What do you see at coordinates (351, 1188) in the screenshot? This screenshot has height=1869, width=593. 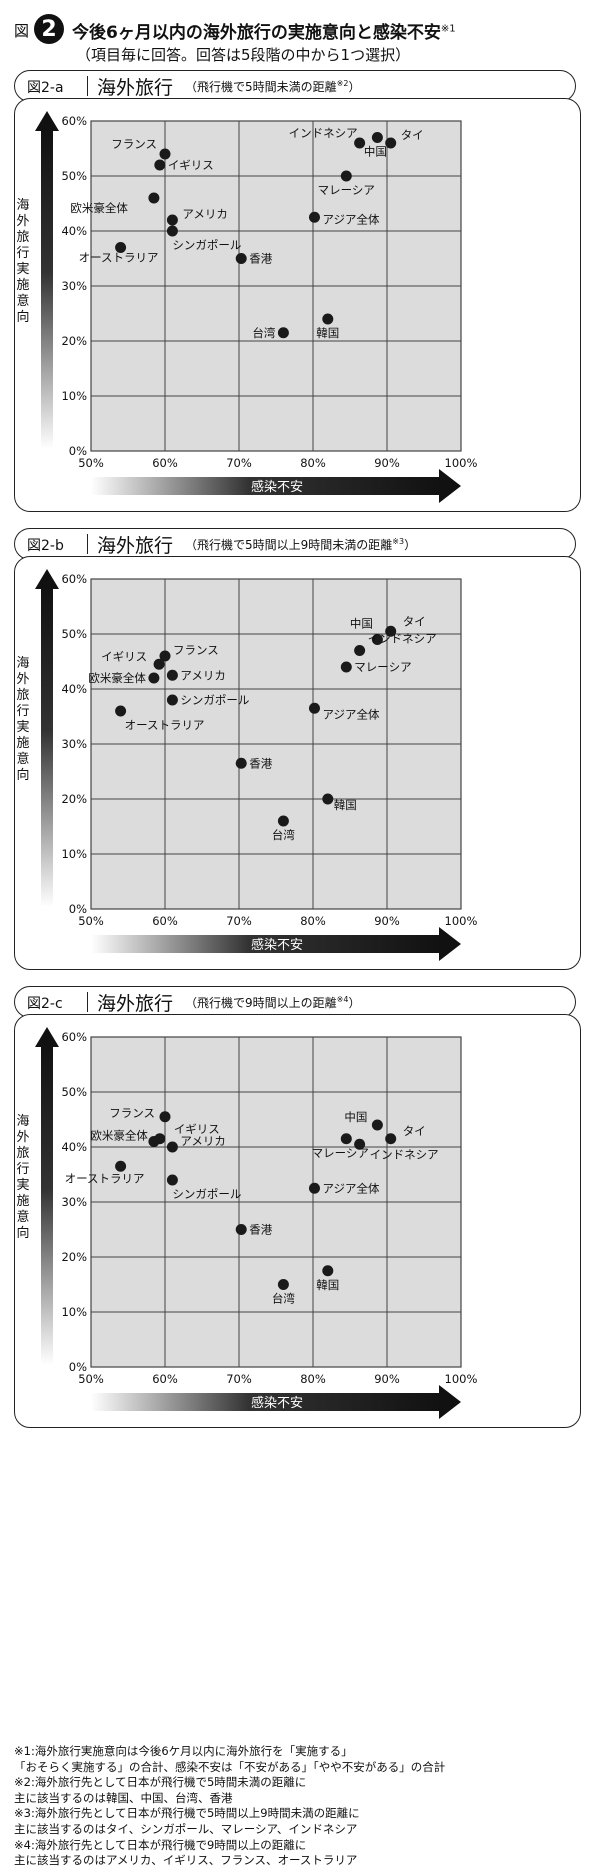 I see `data-point-label: アジア全体` at bounding box center [351, 1188].